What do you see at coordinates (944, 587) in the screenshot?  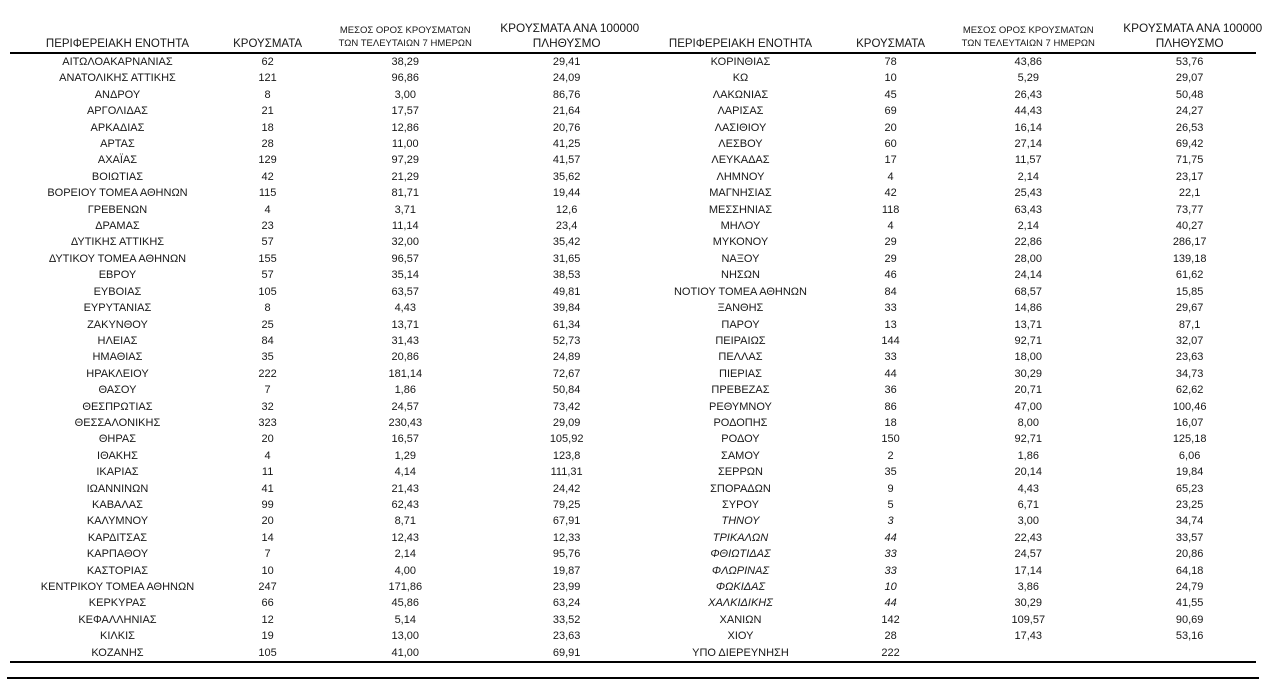 I see `table-row: ΦΩΚΙΔΑΣ 10 3,86 24,79` at bounding box center [944, 587].